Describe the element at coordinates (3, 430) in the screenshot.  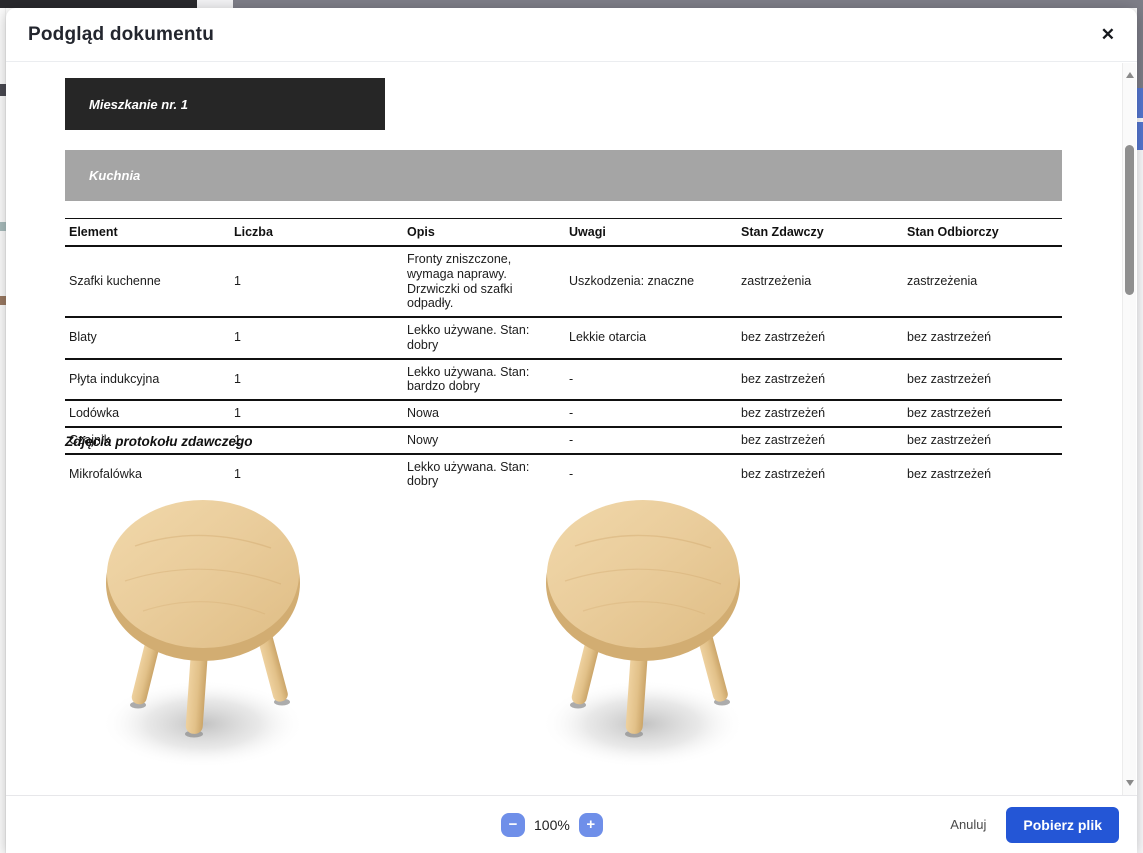
I see `background-page-left-strip` at that location.